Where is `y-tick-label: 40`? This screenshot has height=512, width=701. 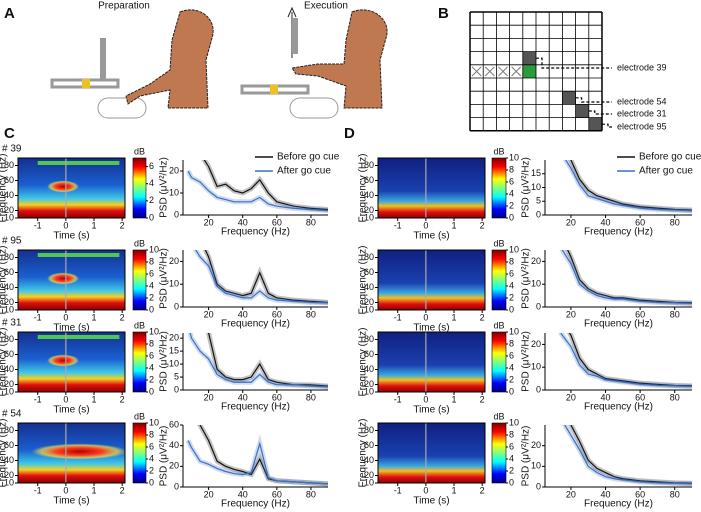
y-tick-label: 40 is located at coordinates (174, 445).